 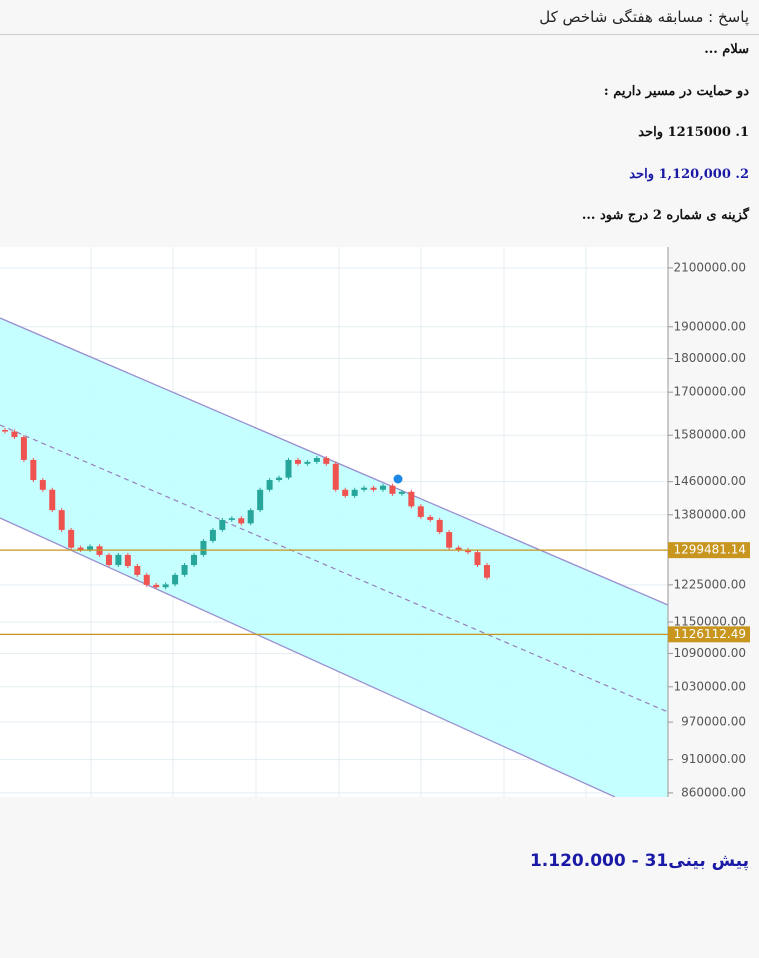 What do you see at coordinates (639, 861) in the screenshot?
I see `post-footer: پیش بینی31 - 1.120.000` at bounding box center [639, 861].